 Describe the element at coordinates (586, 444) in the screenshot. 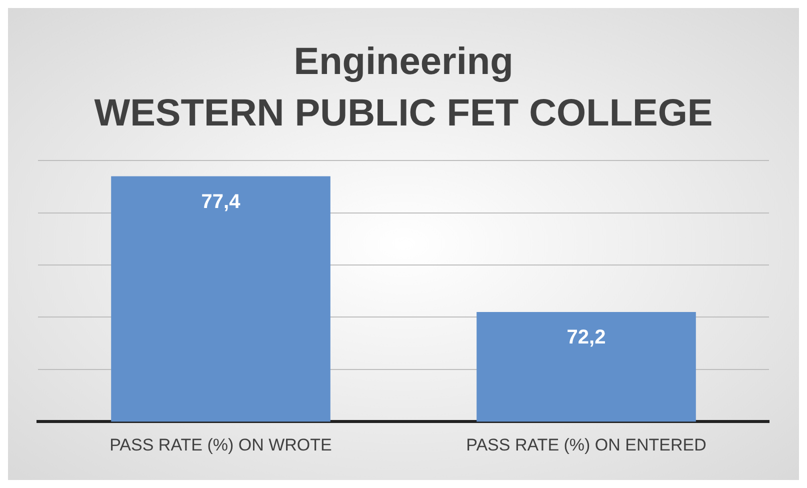

I see `x-tick-label: PASS RATE (%) ON ENTERED` at that location.